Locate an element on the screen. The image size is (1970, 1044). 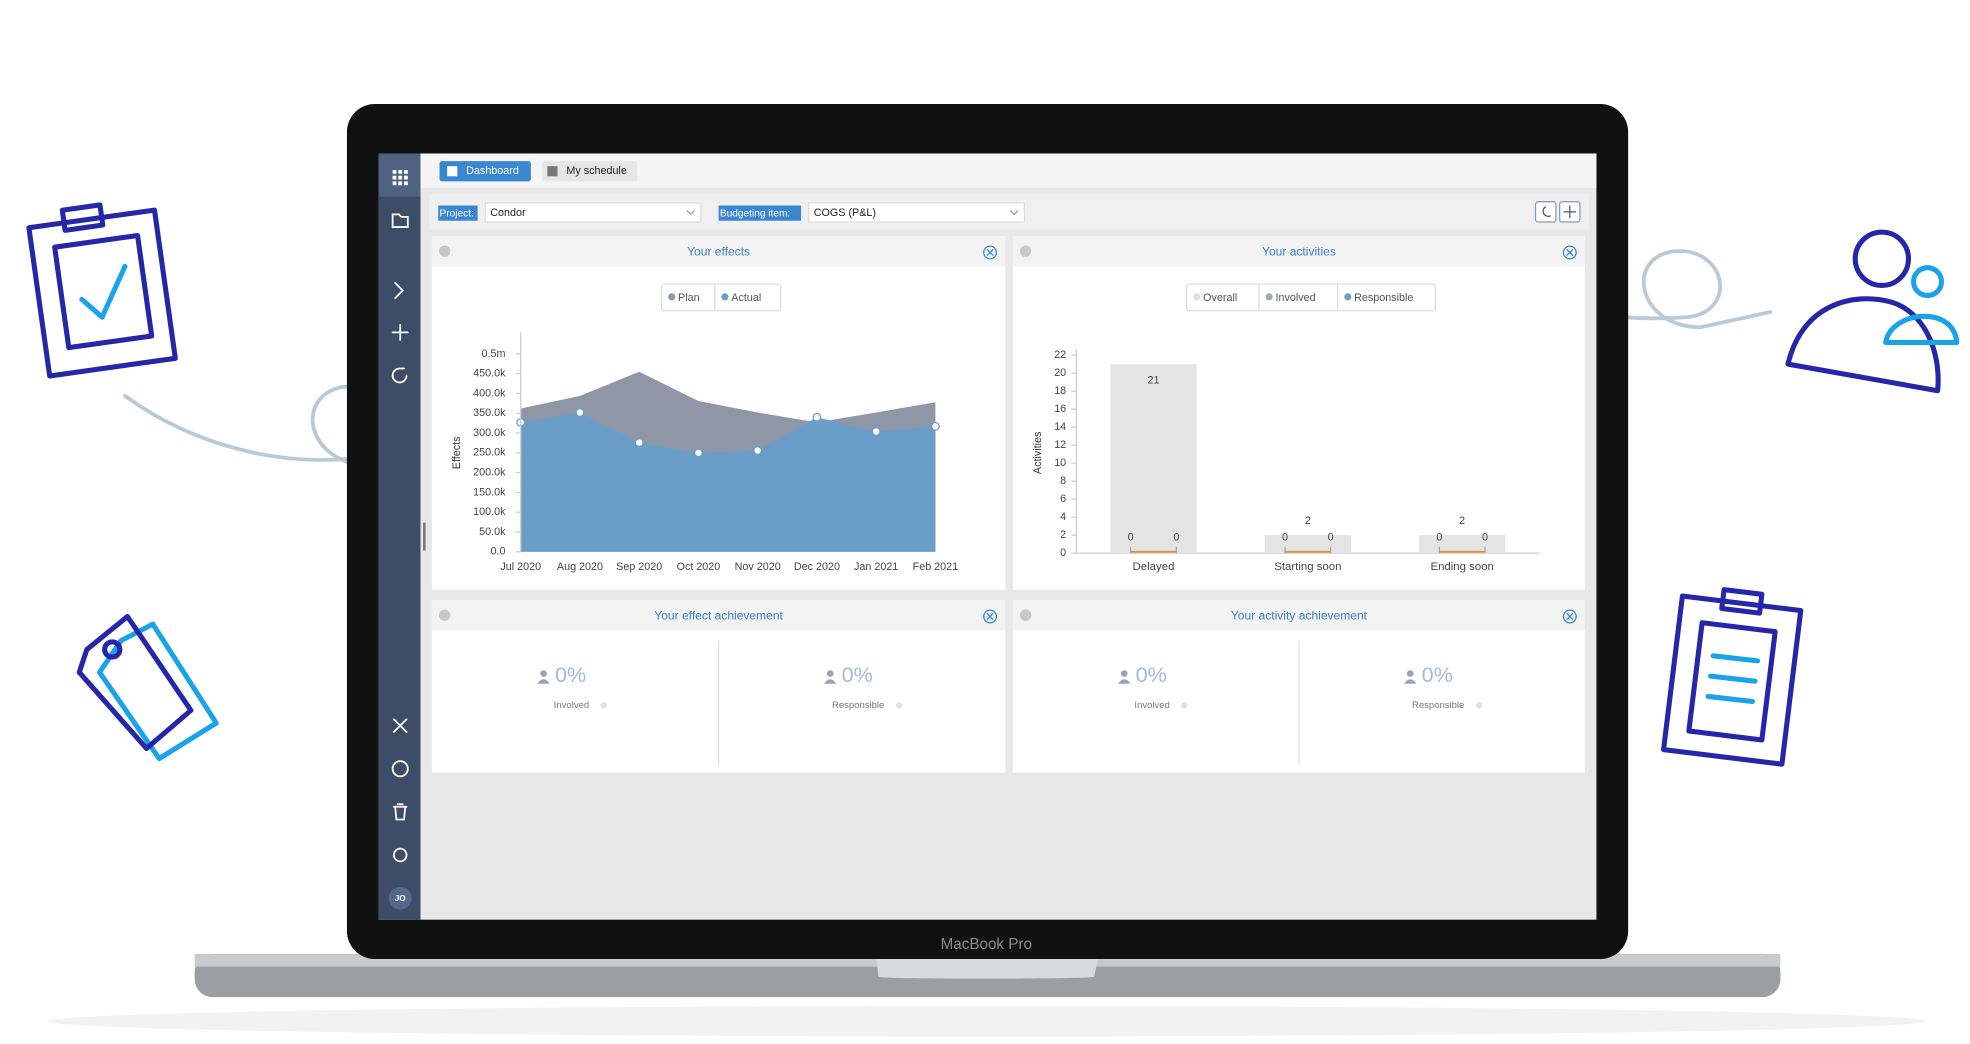
add-icon is located at coordinates (400, 332).